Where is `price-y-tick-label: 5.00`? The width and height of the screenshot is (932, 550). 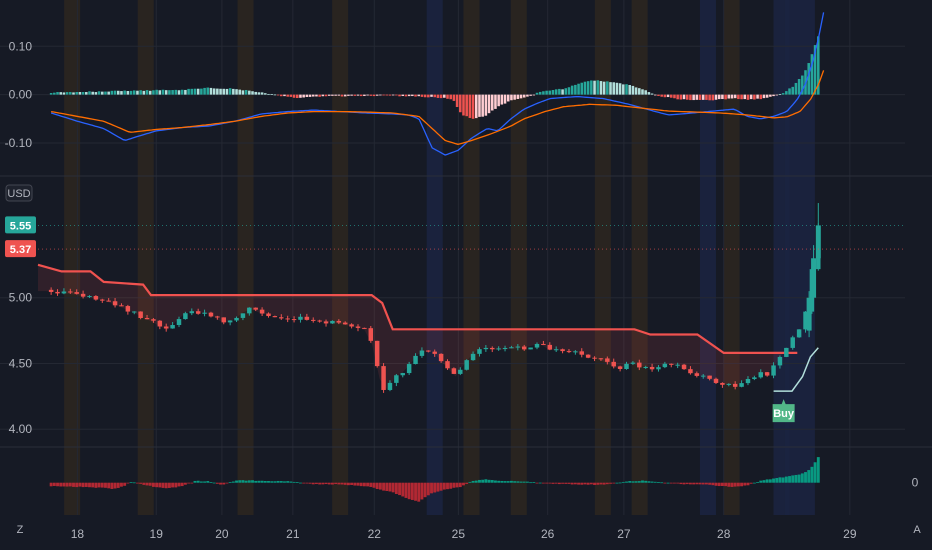
price-y-tick-label: 5.00 is located at coordinates (21, 298).